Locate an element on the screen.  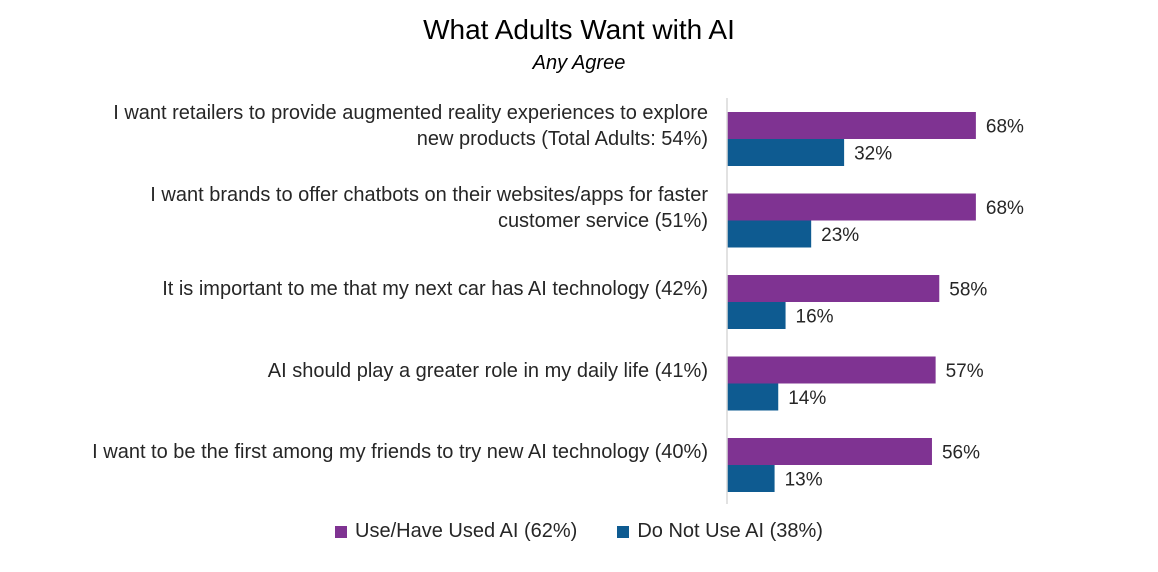
data-label: 56% is located at coordinates (961, 453).